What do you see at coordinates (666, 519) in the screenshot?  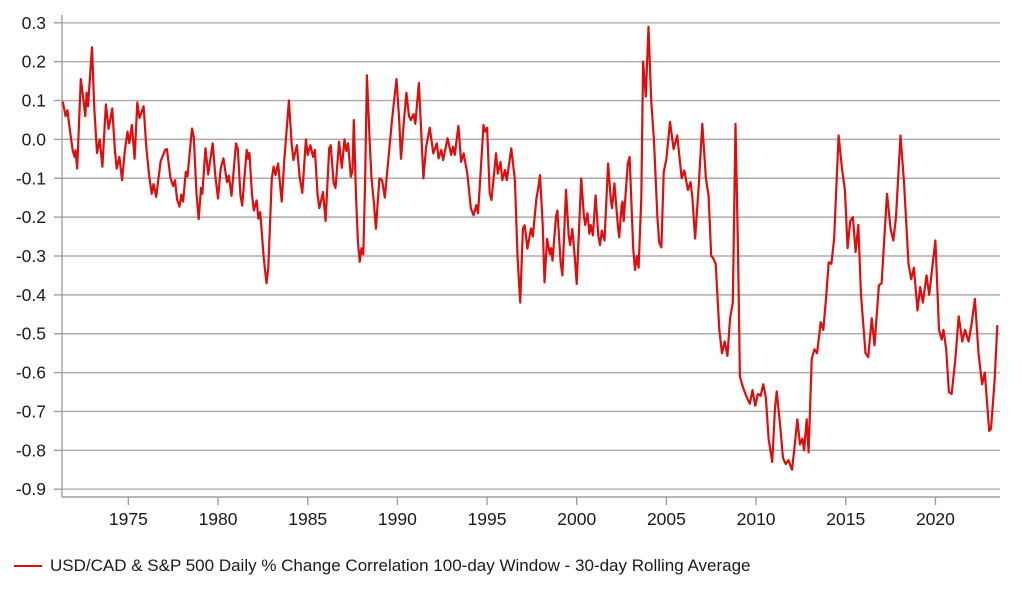 I see `x-tick-label: 2005` at bounding box center [666, 519].